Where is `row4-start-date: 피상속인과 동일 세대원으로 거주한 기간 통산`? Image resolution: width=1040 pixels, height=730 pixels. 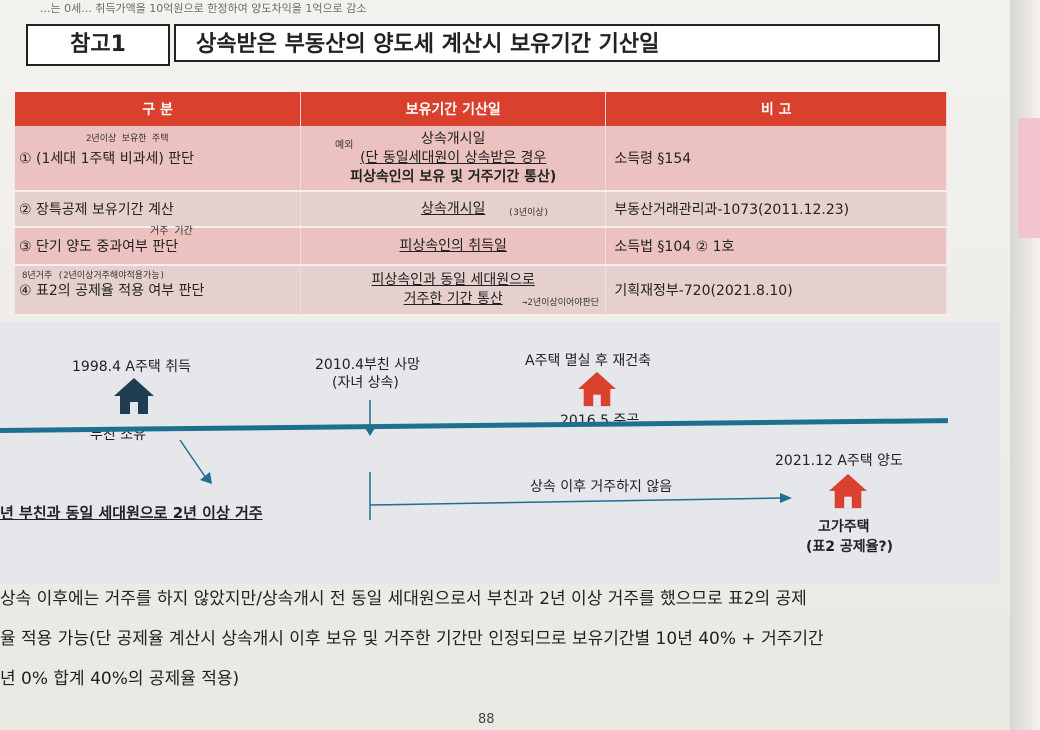 row4-start-date: 피상속인과 동일 세대원으로 거주한 기간 통산 is located at coordinates (453, 290).